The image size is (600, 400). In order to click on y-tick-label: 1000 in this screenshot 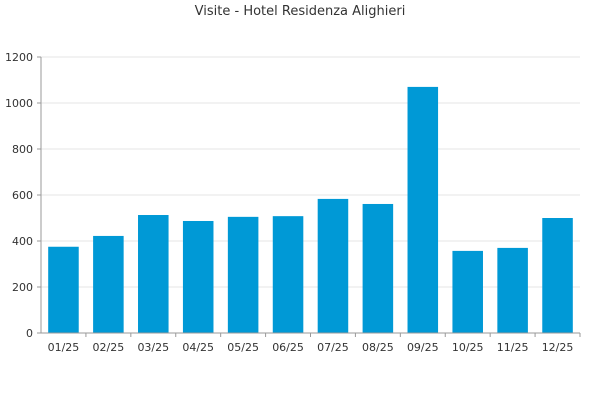, I will do `click(19, 103)`.